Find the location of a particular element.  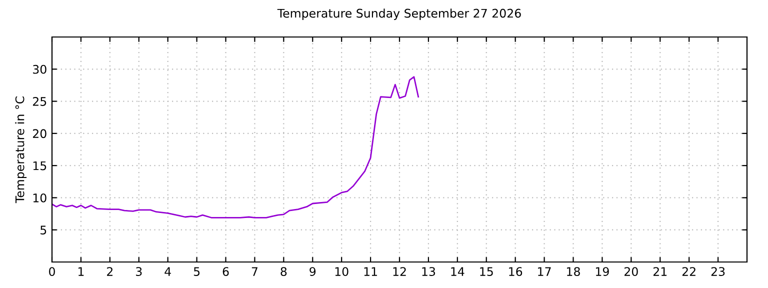

x-tick-label: 19 is located at coordinates (602, 271).